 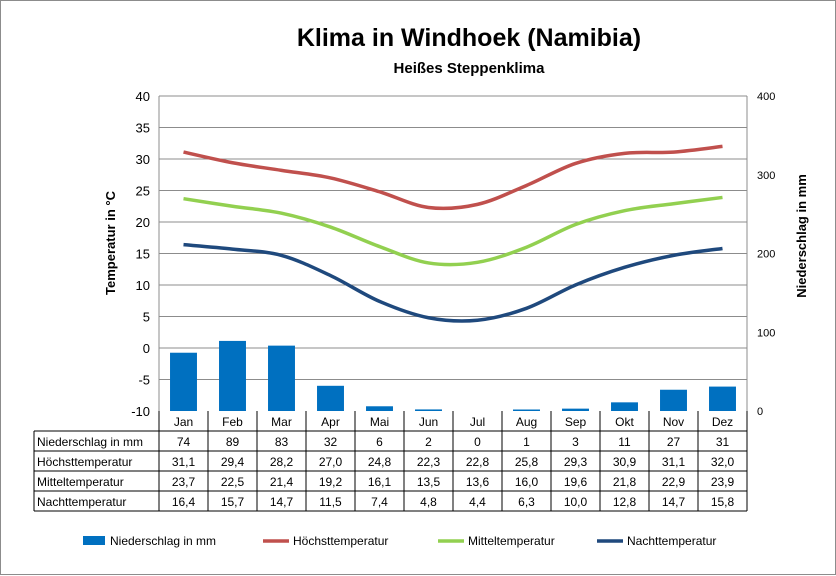 What do you see at coordinates (143, 254) in the screenshot?
I see `y-tick-label: 15` at bounding box center [143, 254].